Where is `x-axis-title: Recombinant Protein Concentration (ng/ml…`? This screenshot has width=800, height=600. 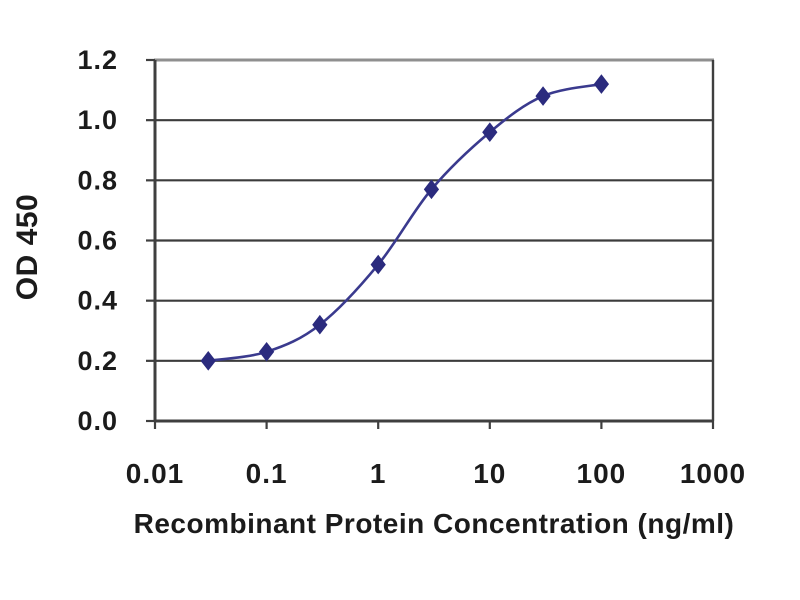
x-axis-title: Recombinant Protein Concentration (ng/ml… is located at coordinates (434, 523).